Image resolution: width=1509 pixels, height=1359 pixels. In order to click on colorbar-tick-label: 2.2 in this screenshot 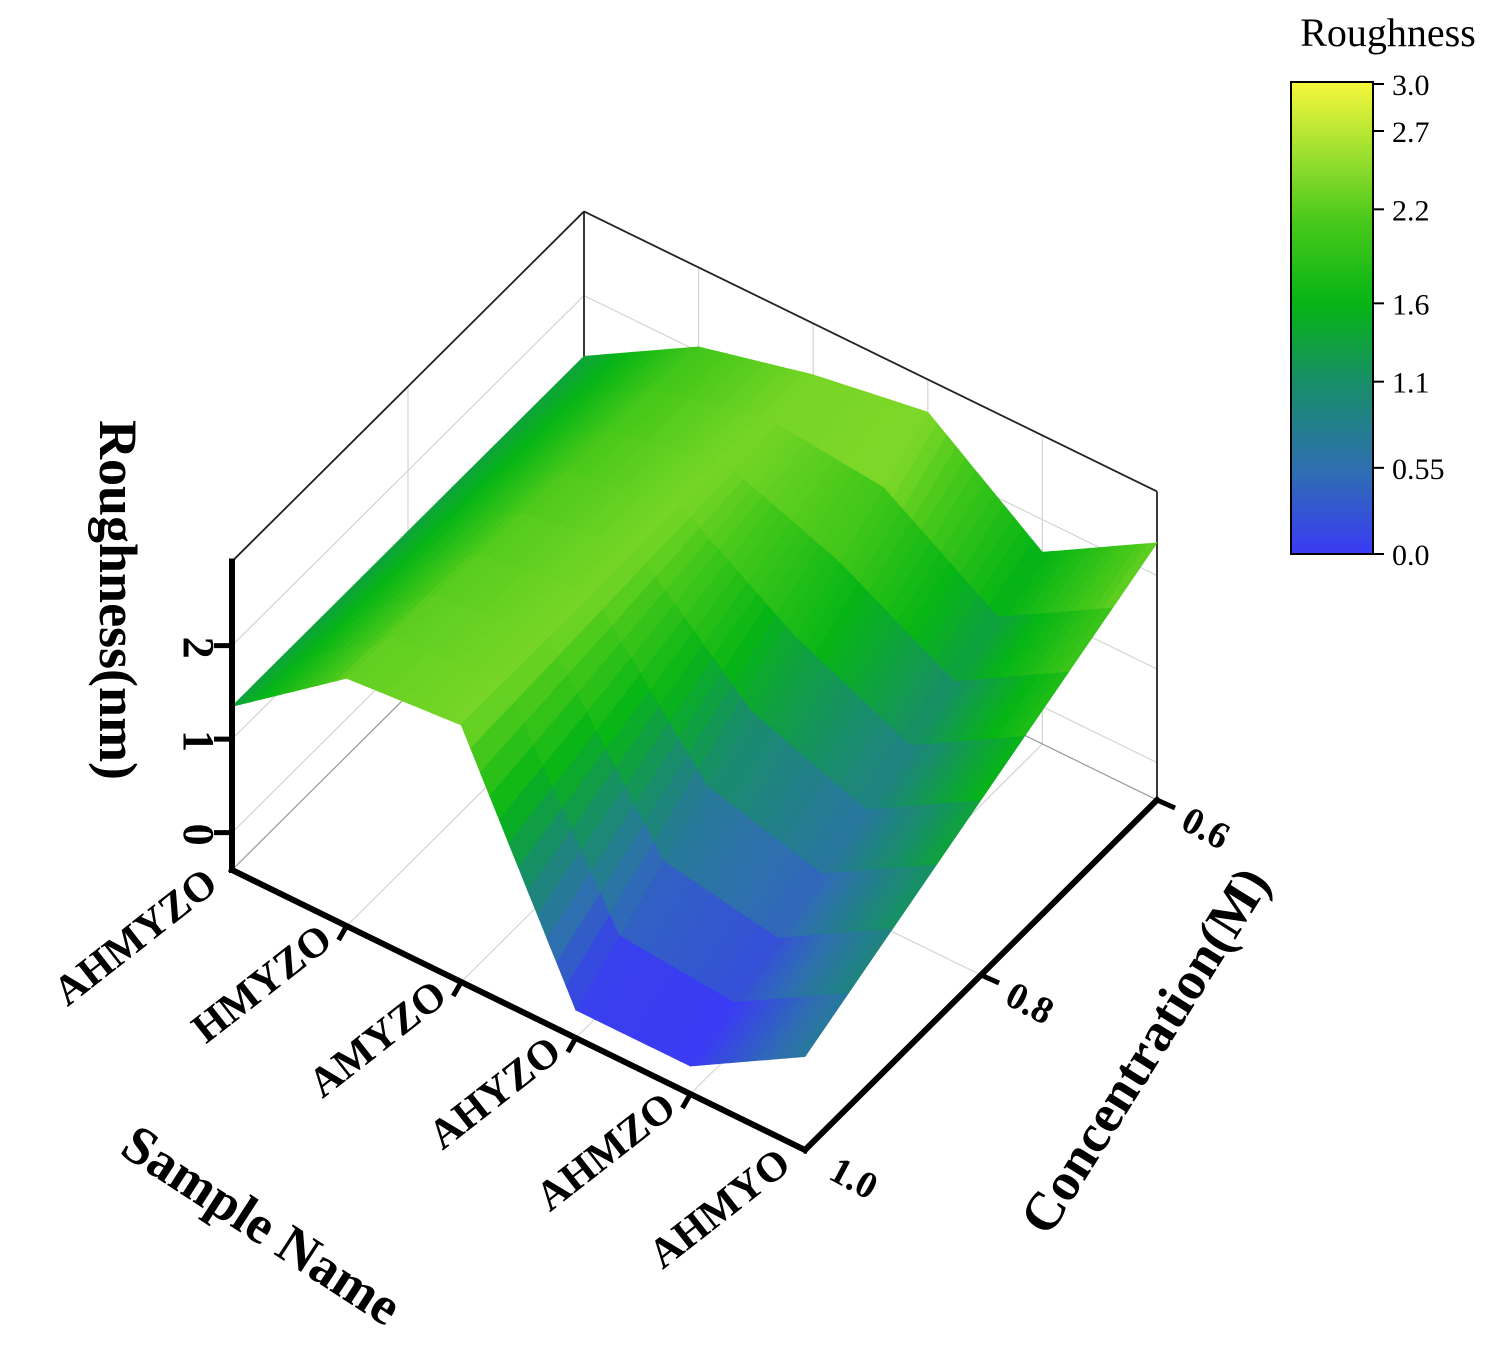, I will do `click(1411, 210)`.